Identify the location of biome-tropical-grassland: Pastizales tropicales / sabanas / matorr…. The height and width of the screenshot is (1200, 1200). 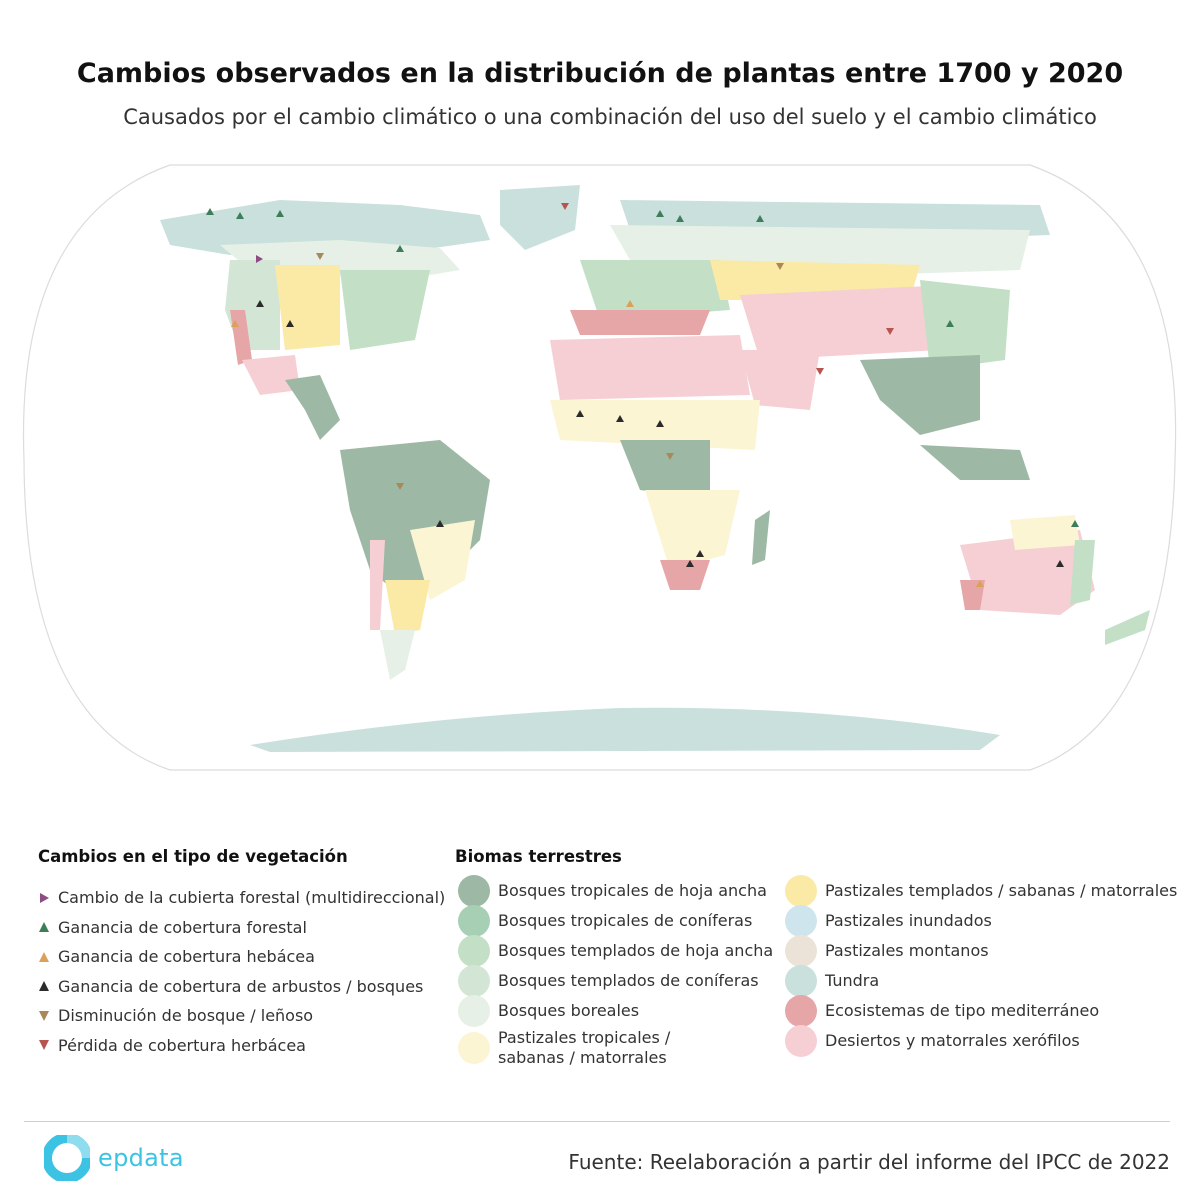
(658, 1048).